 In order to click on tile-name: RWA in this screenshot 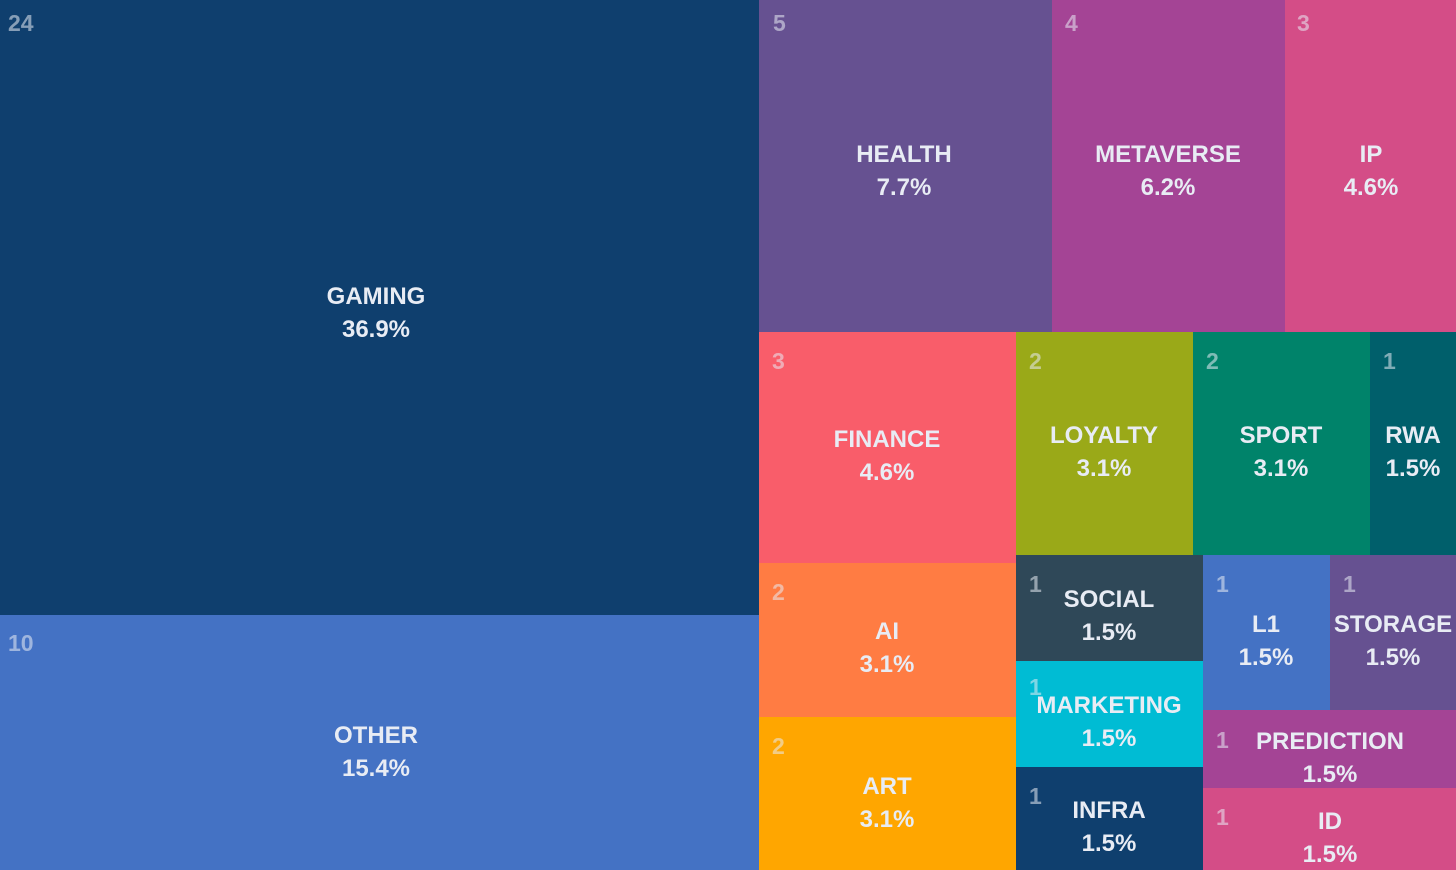, I will do `click(1413, 435)`.